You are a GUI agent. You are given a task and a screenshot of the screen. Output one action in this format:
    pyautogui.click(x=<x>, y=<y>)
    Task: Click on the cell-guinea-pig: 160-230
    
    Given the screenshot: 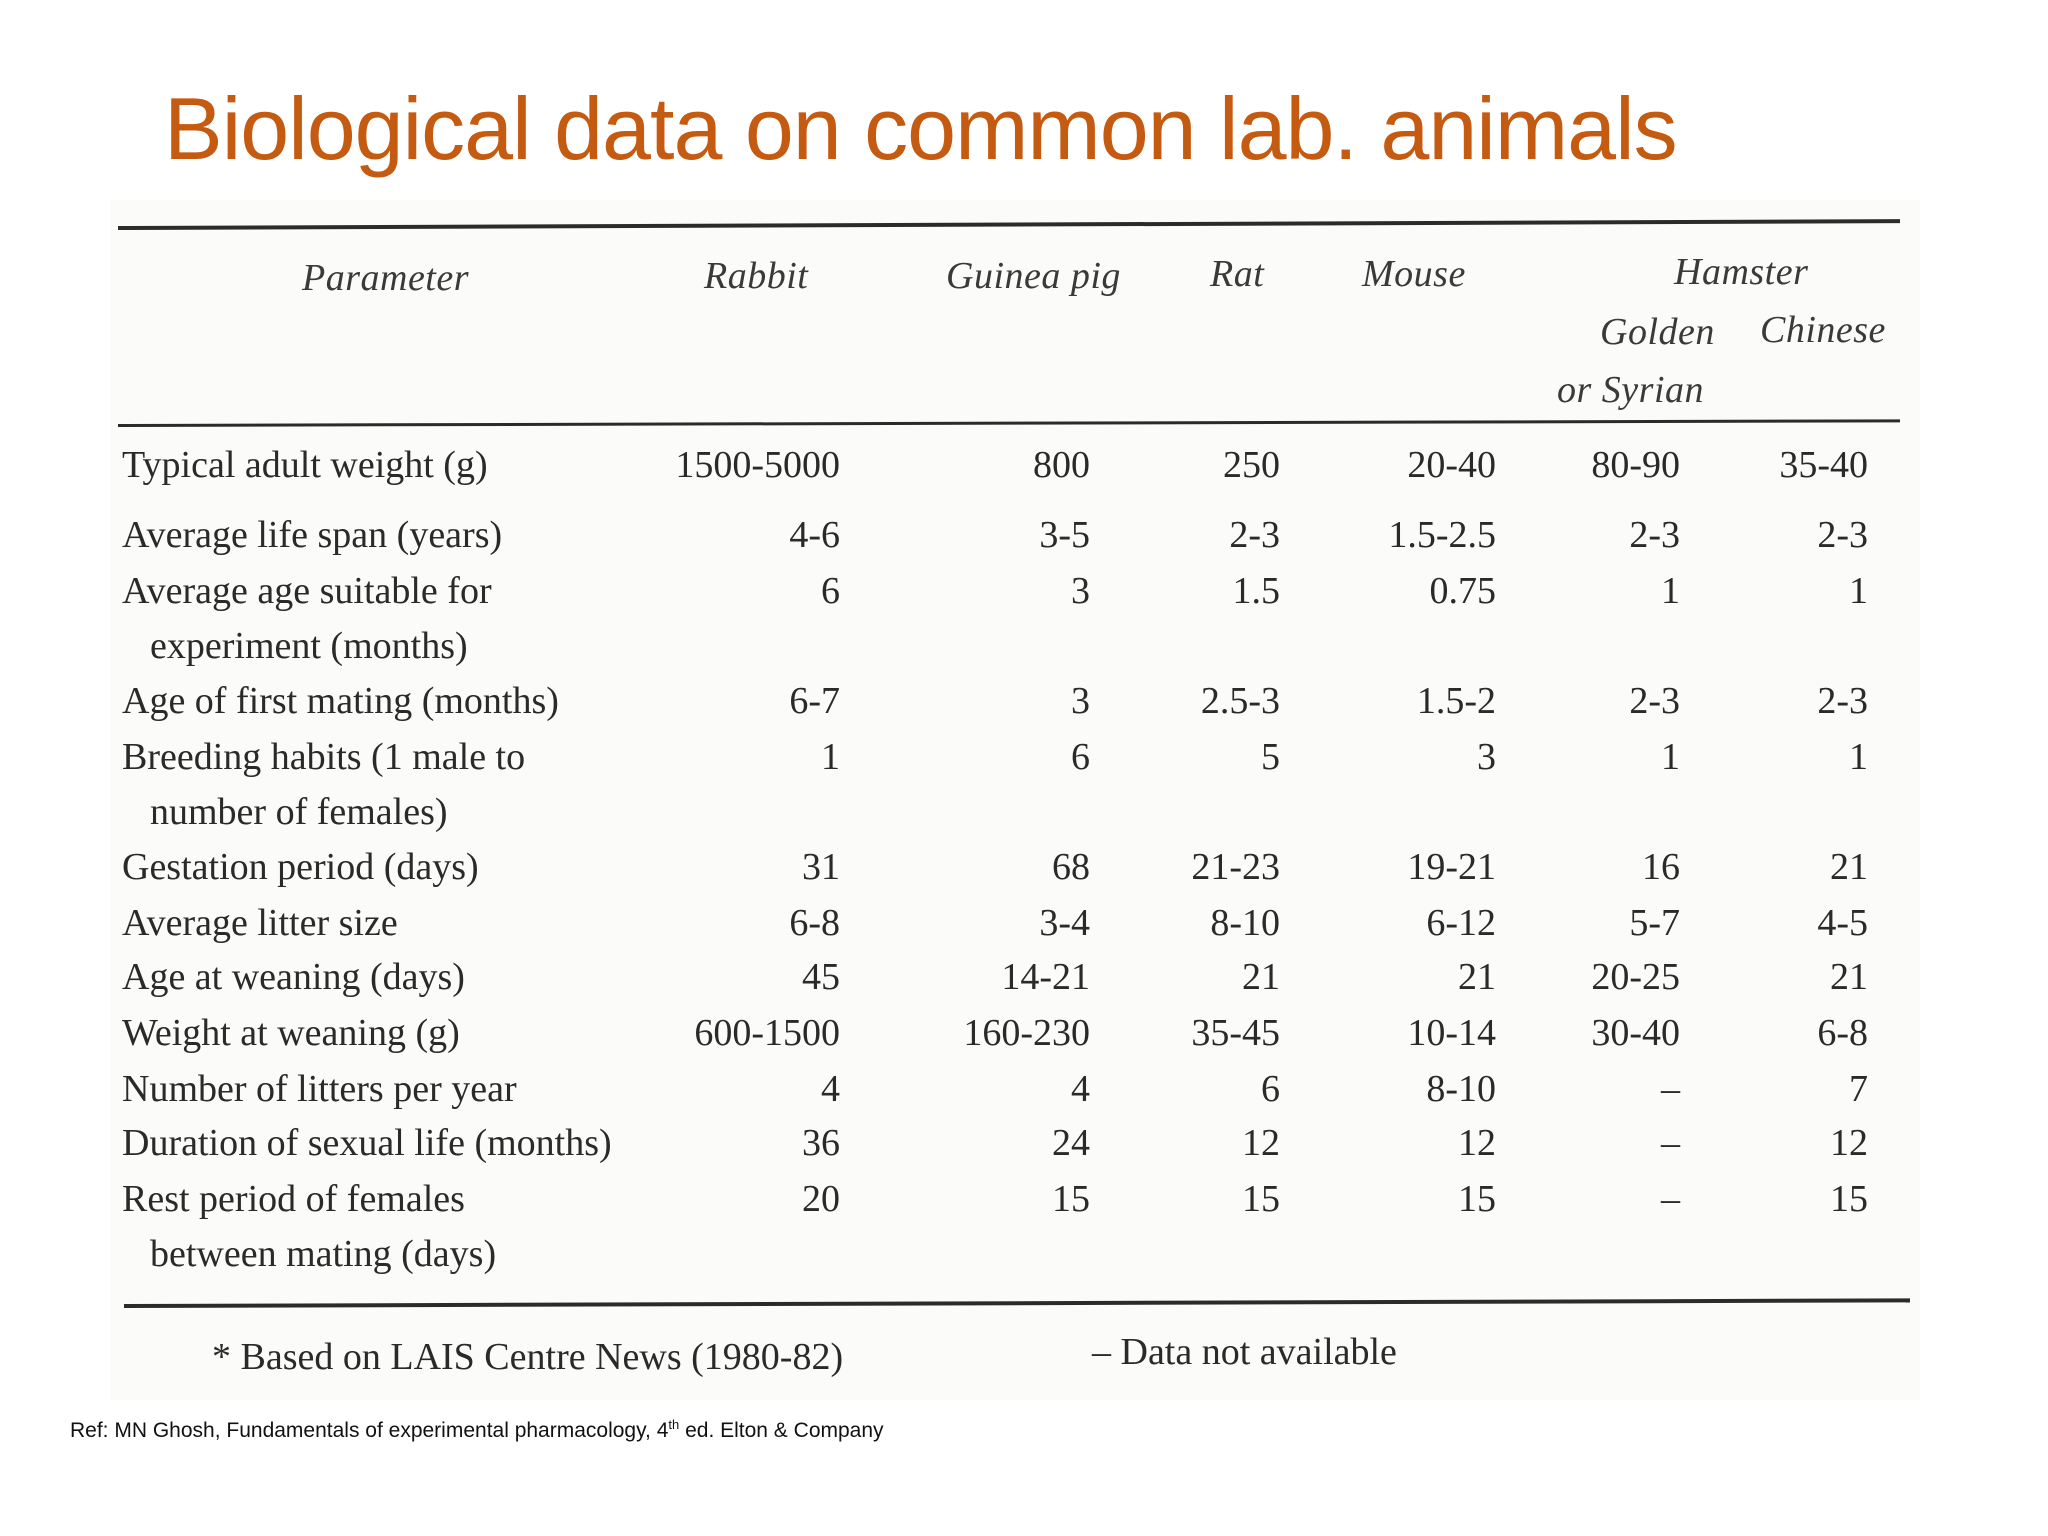 What is the action you would take?
    pyautogui.click(x=1026, y=1033)
    